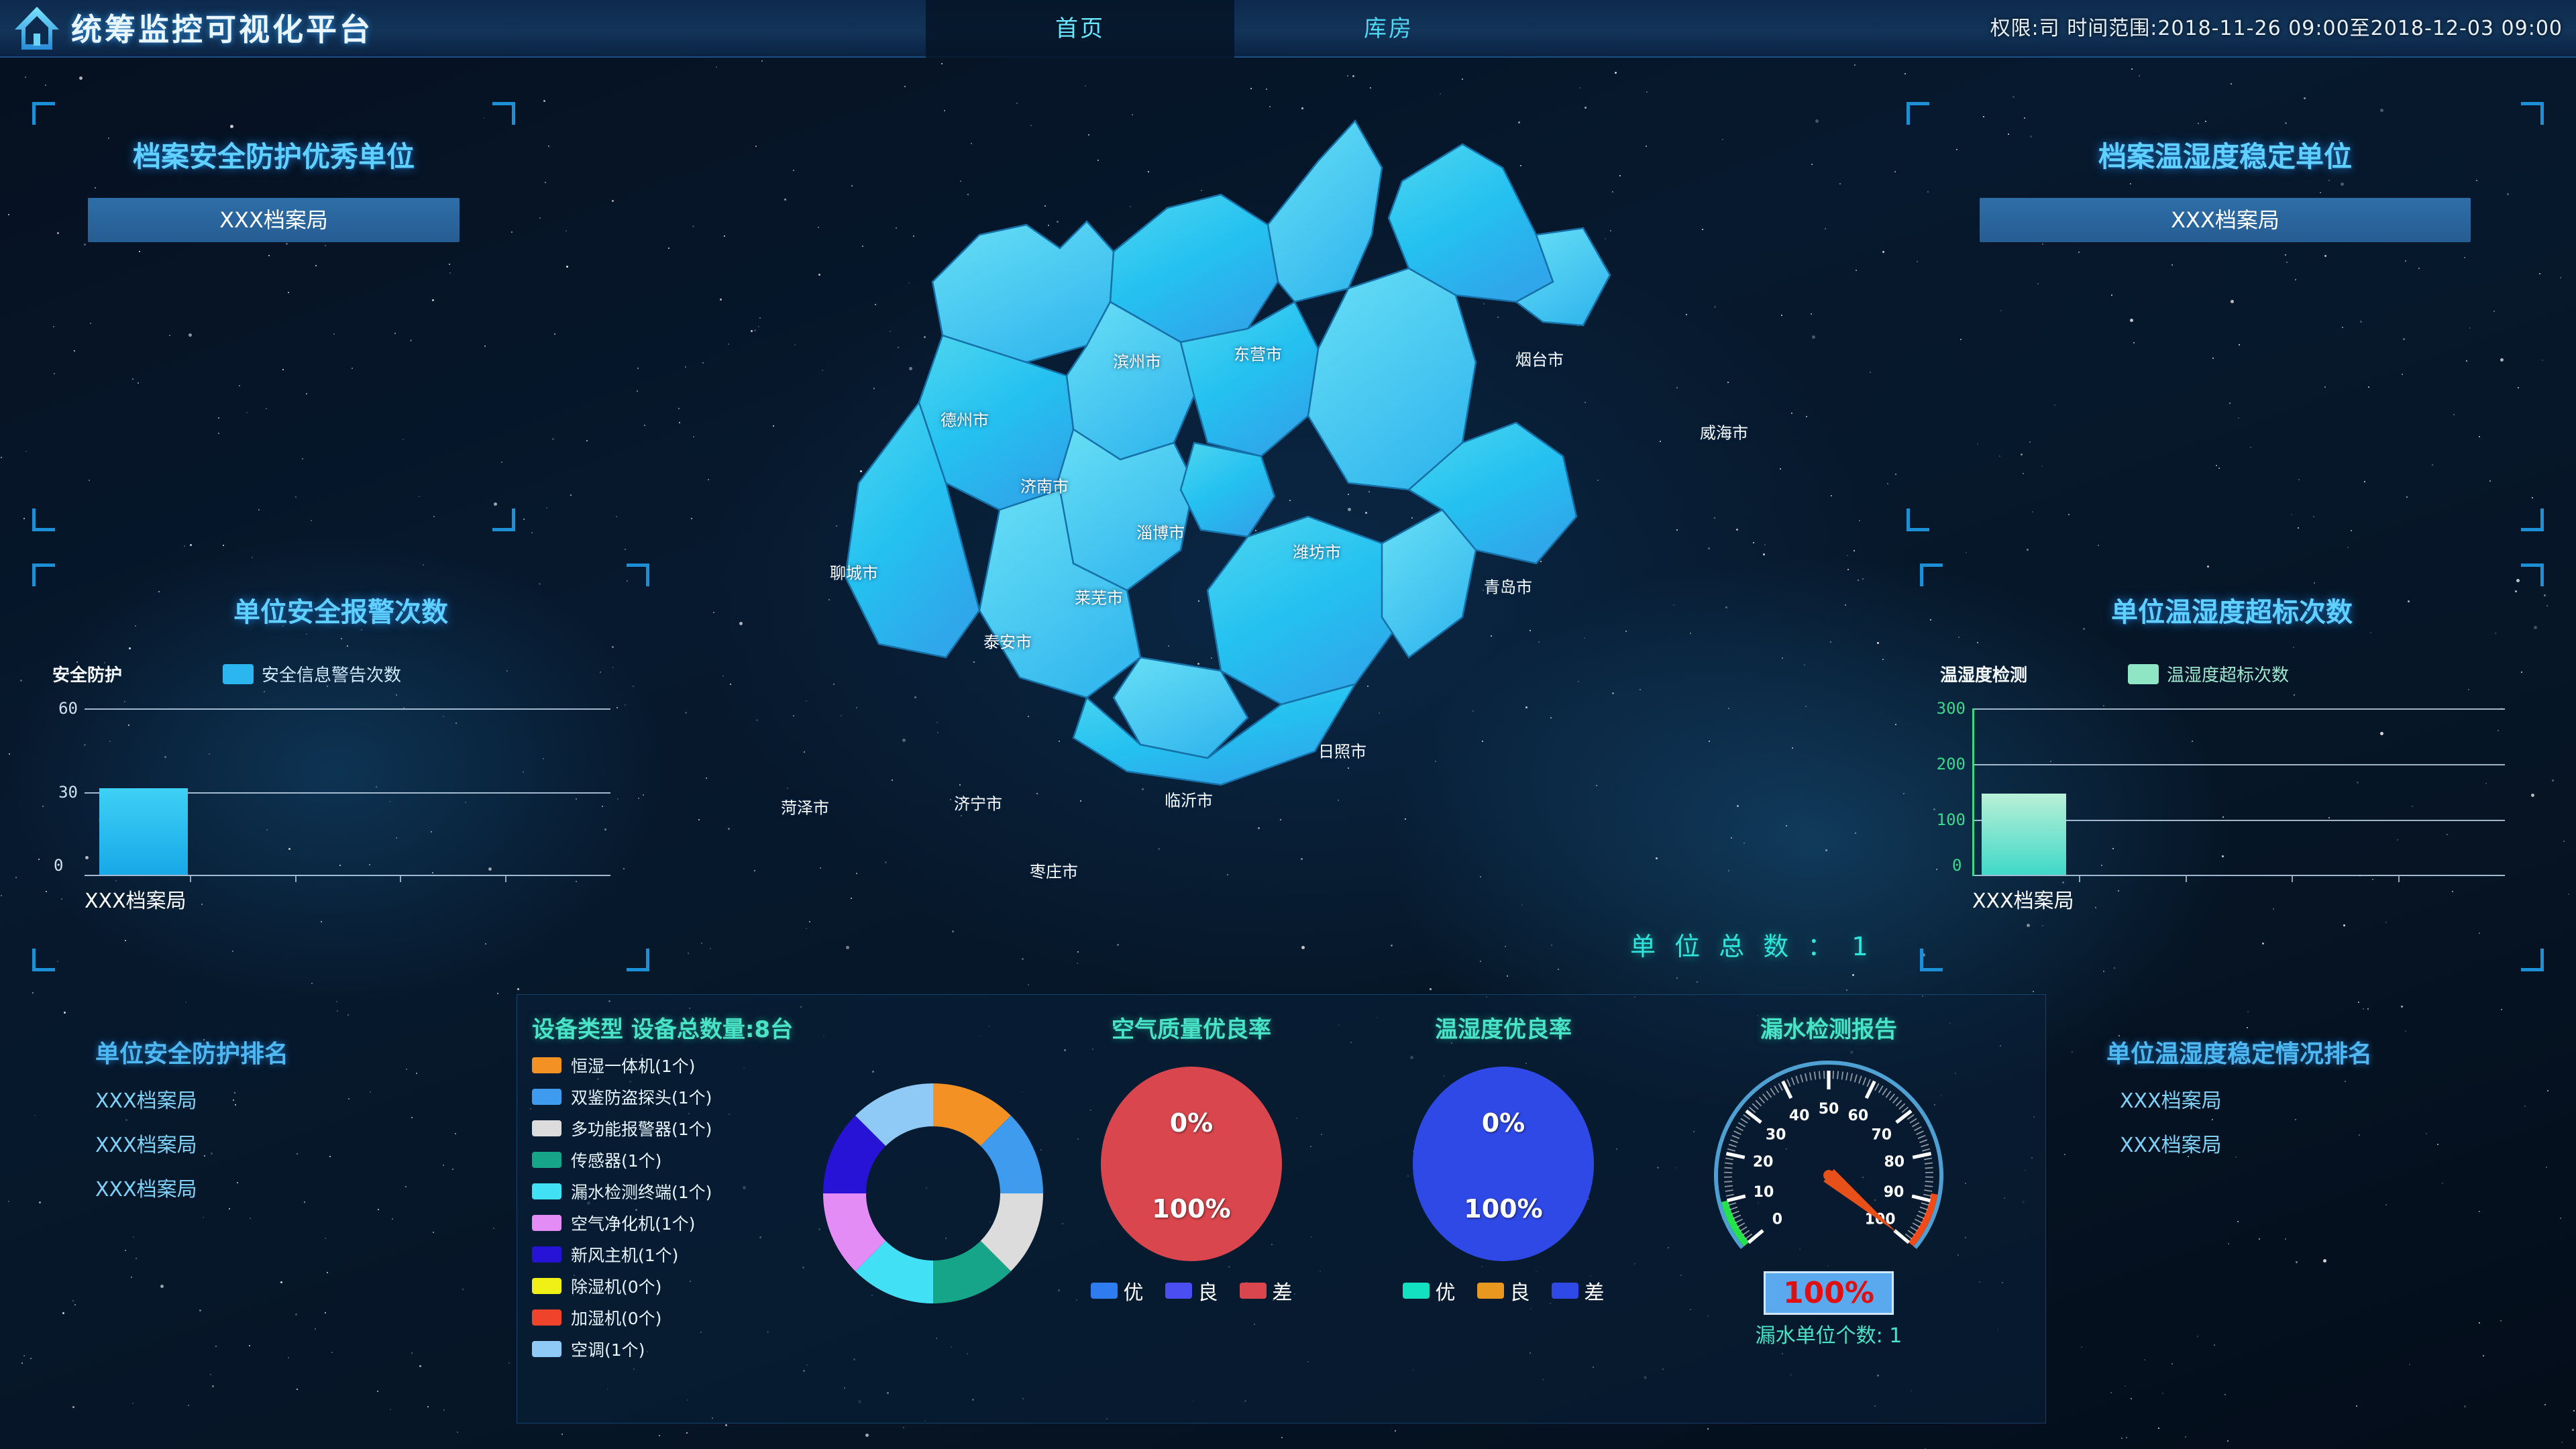 This screenshot has width=2576, height=1449. Describe the element at coordinates (1099, 598) in the screenshot. I see `map-city-莱芜市: 莱芜市` at that location.